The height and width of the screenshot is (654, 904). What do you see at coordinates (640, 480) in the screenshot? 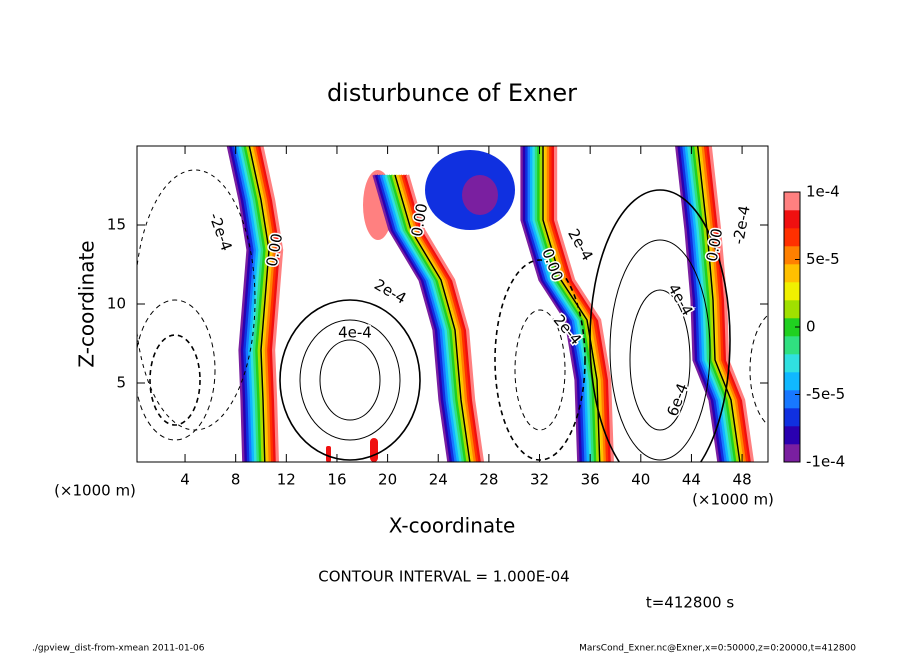
I see `x-tick-label: 40` at bounding box center [640, 480].